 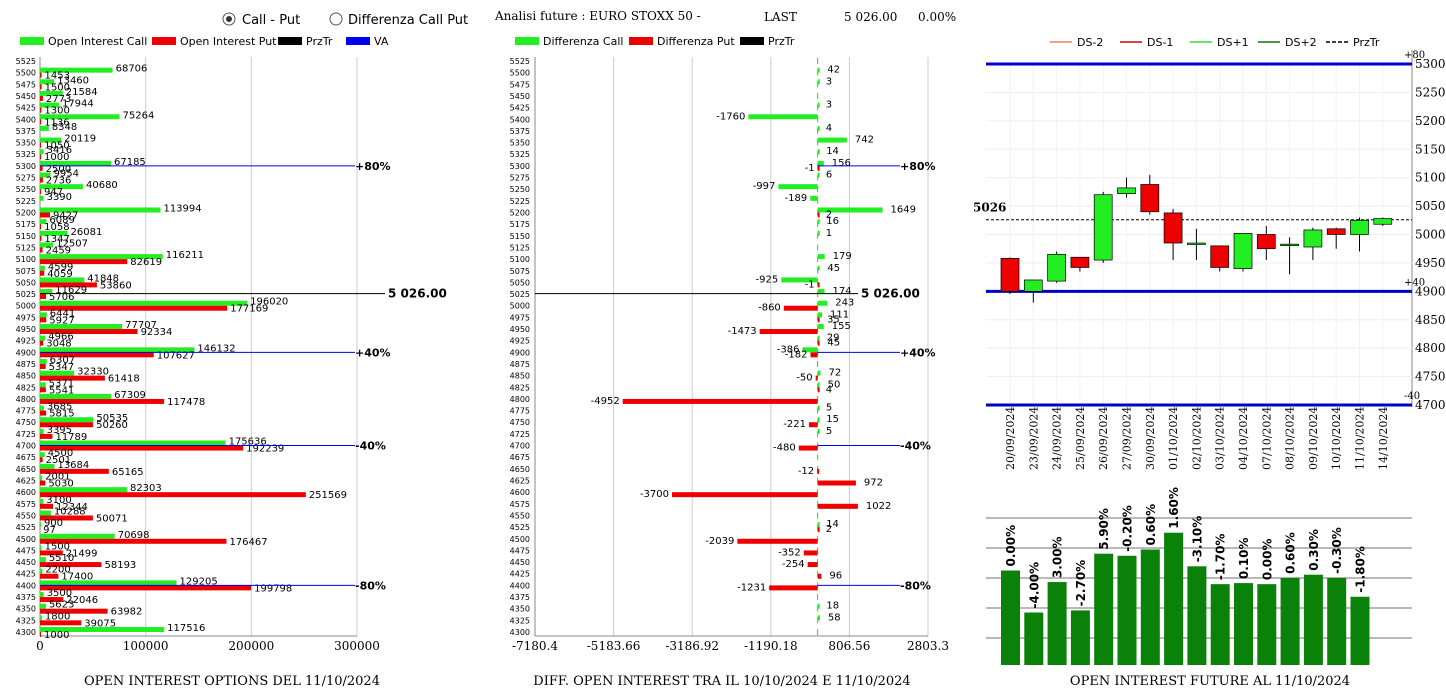 I want to click on call-diff-label: 1, so click(x=829, y=233).